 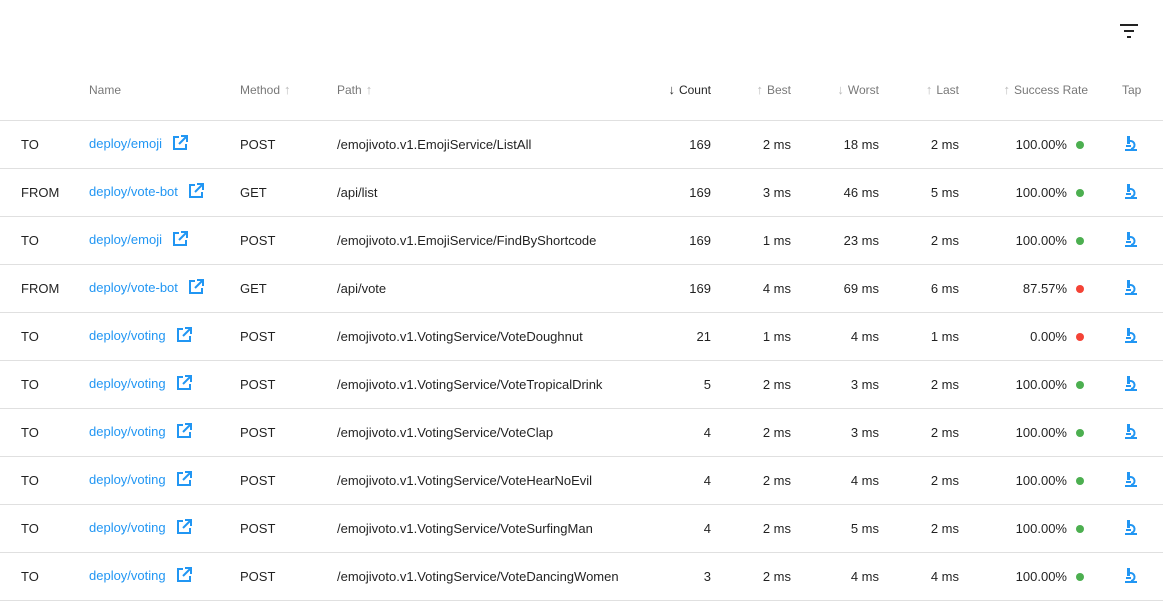 What do you see at coordinates (835, 90) in the screenshot?
I see `header-worst: ↓ Worst` at bounding box center [835, 90].